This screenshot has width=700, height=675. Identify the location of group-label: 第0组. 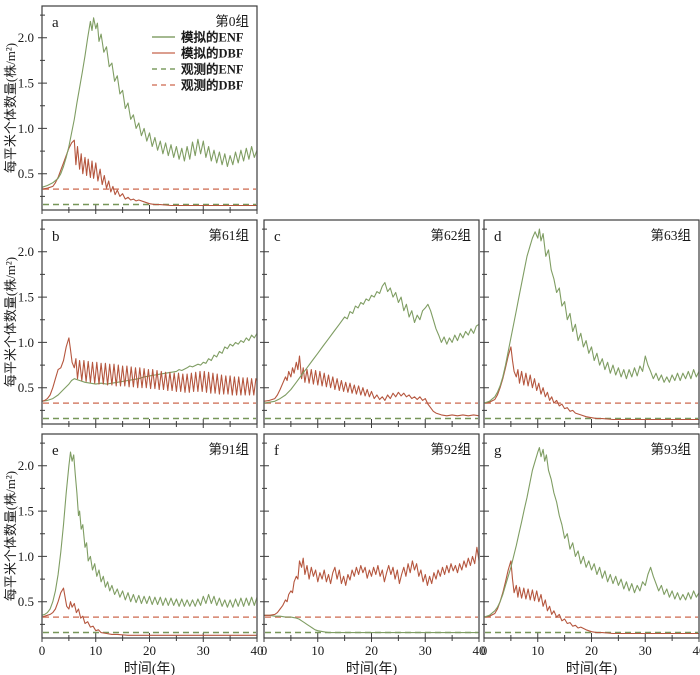
(232, 21).